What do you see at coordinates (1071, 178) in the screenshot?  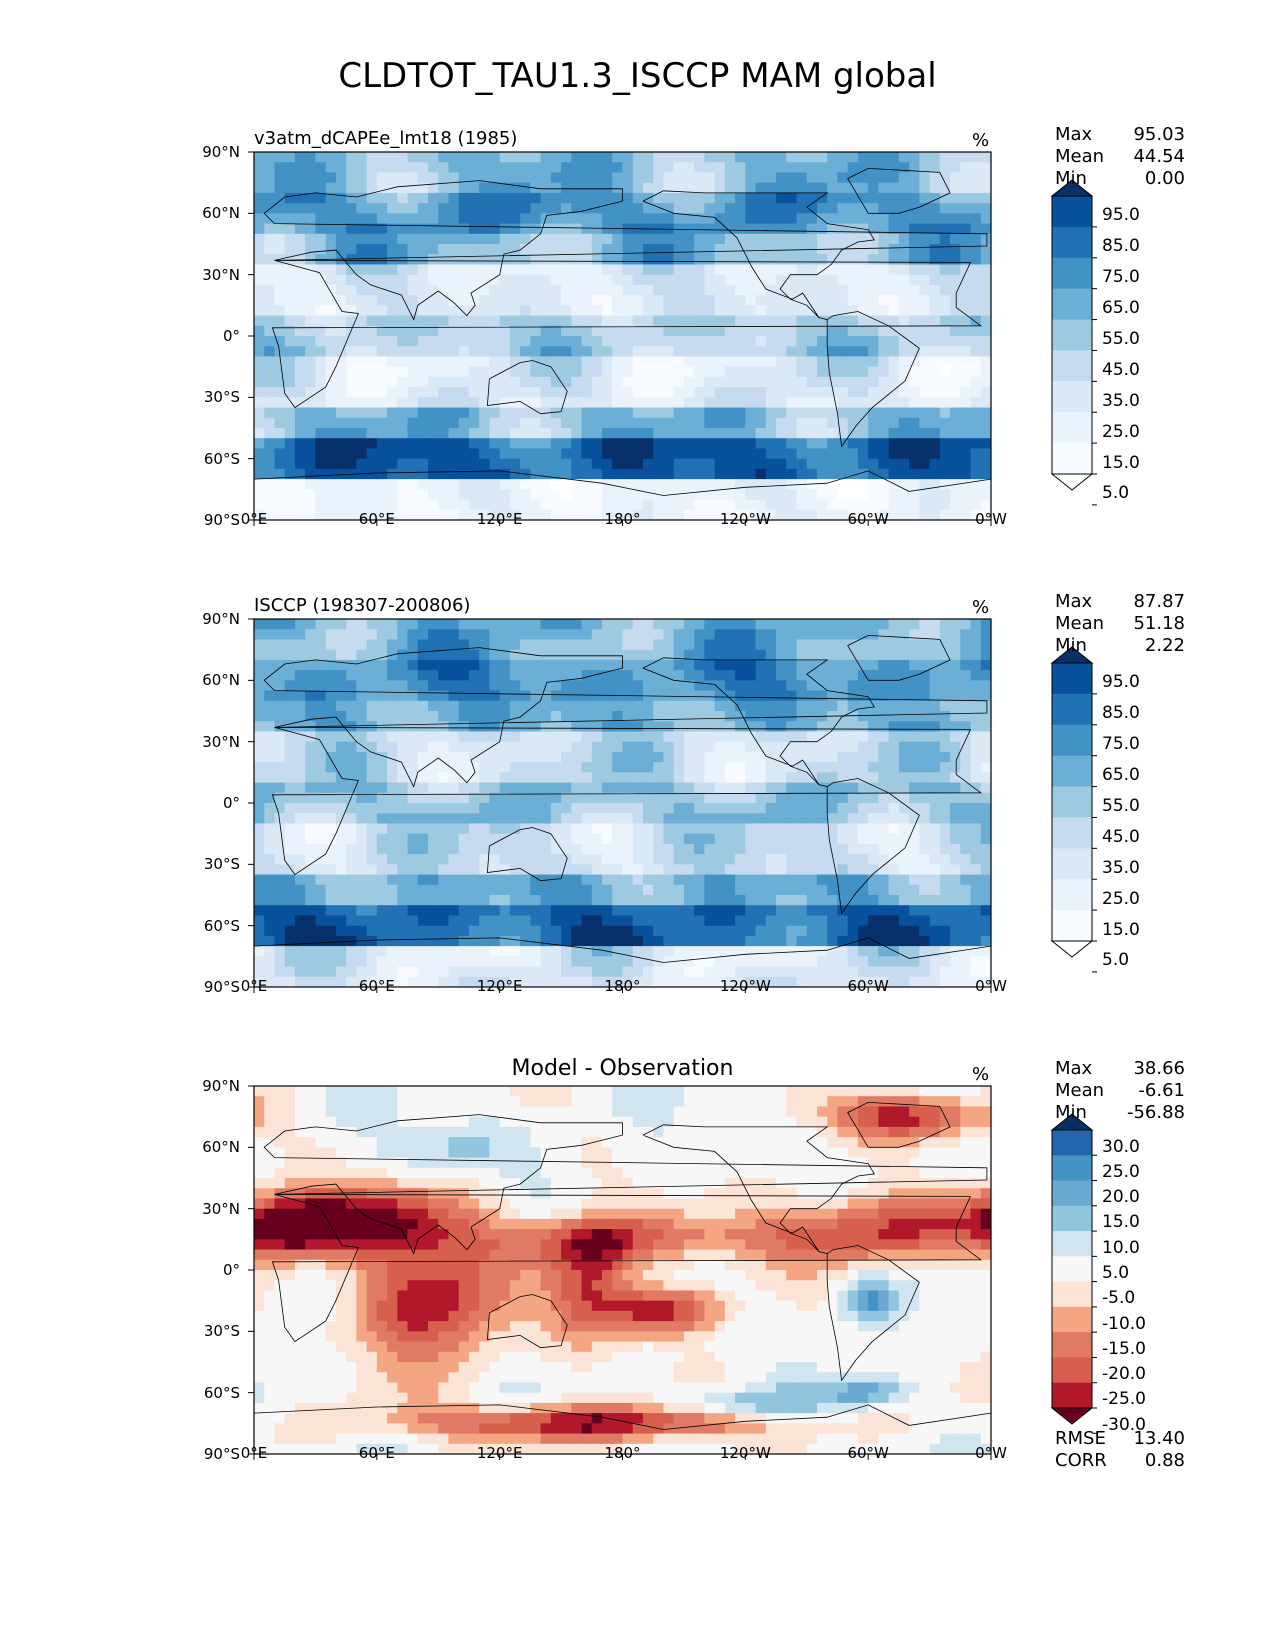 I see `stat-label: Min` at bounding box center [1071, 178].